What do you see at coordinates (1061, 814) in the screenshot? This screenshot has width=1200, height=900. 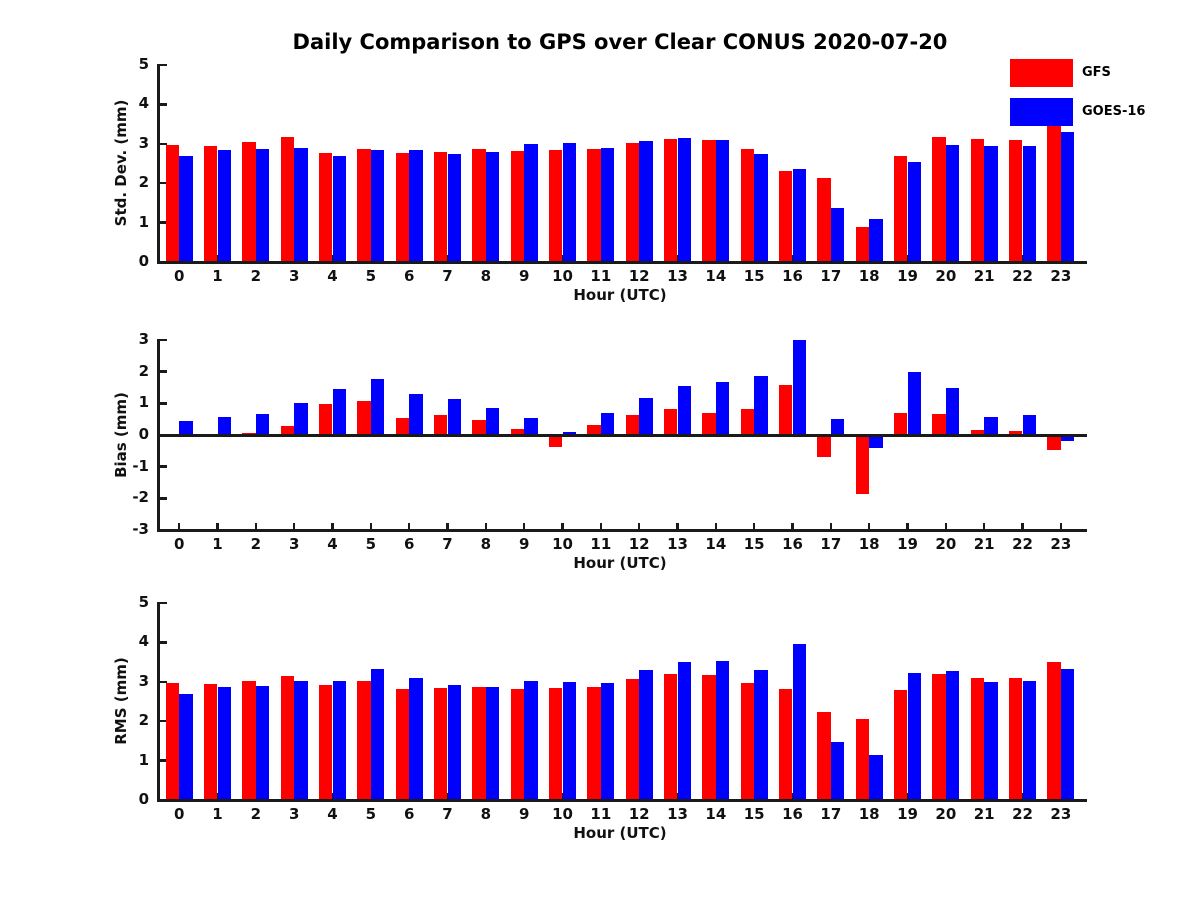 I see `x-tick-label: 23` at bounding box center [1061, 814].